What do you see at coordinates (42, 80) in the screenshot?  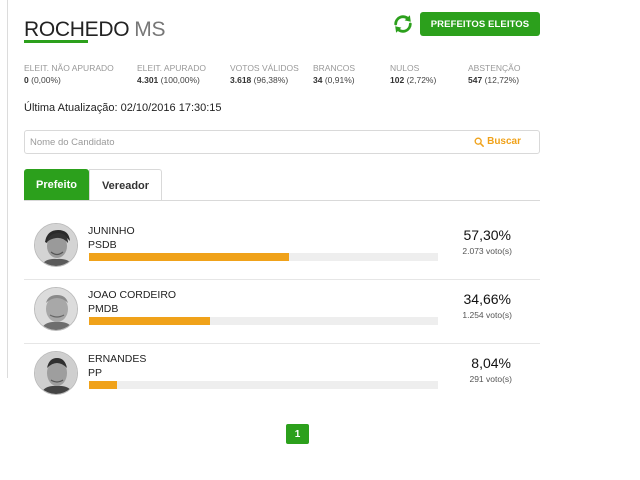 I see `stat-value: 0 (0,00%)` at bounding box center [42, 80].